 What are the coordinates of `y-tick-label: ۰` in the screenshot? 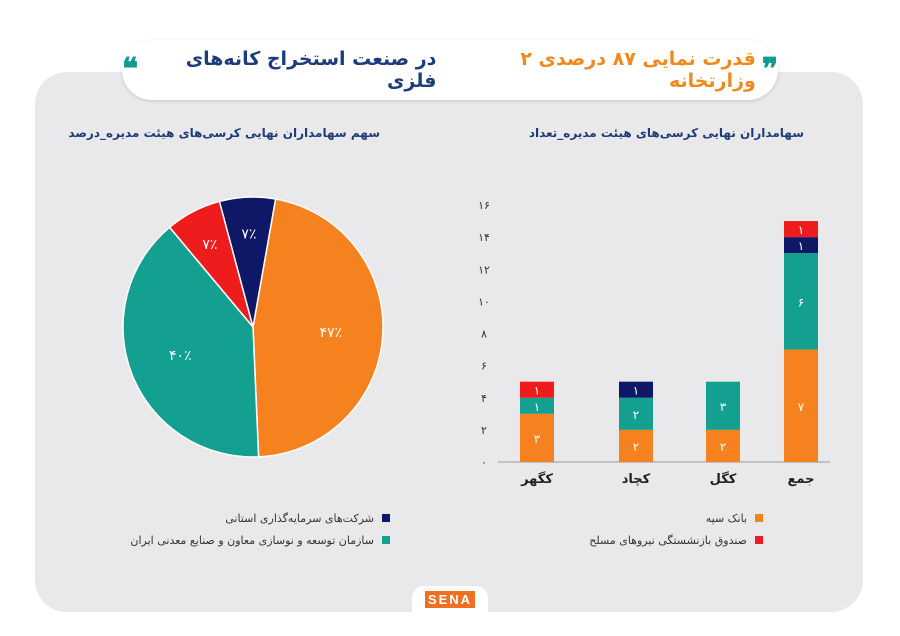 It's located at (484, 462).